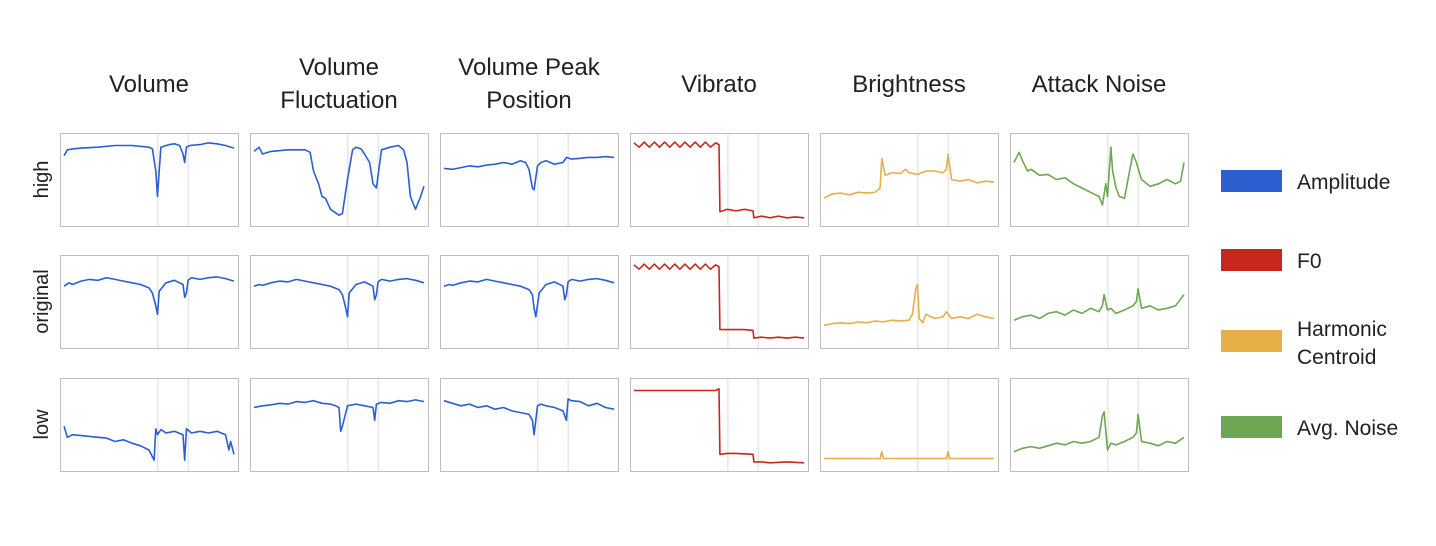 The image size is (1436, 546). I want to click on column-header-0: Volume, so click(149, 84).